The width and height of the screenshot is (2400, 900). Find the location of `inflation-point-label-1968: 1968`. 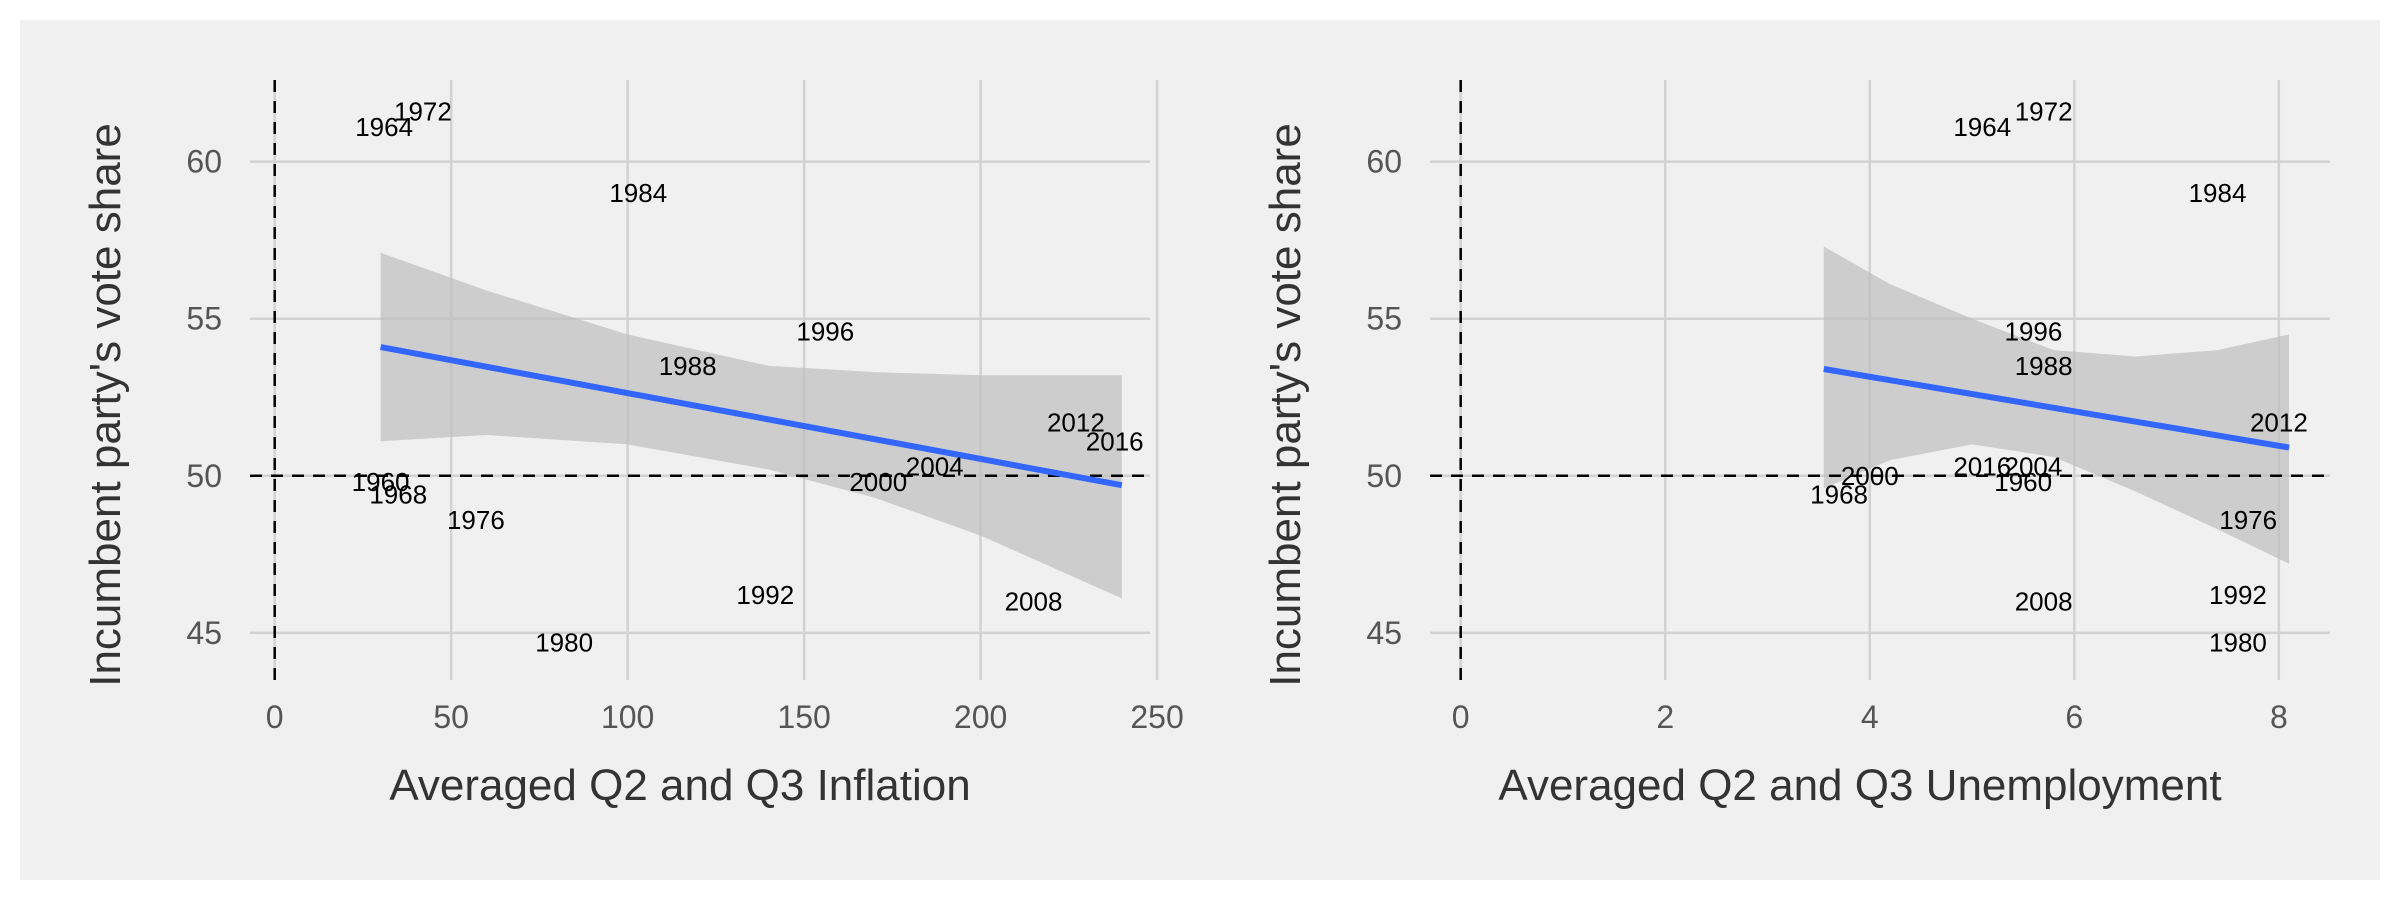

inflation-point-label-1968: 1968 is located at coordinates (398, 495).